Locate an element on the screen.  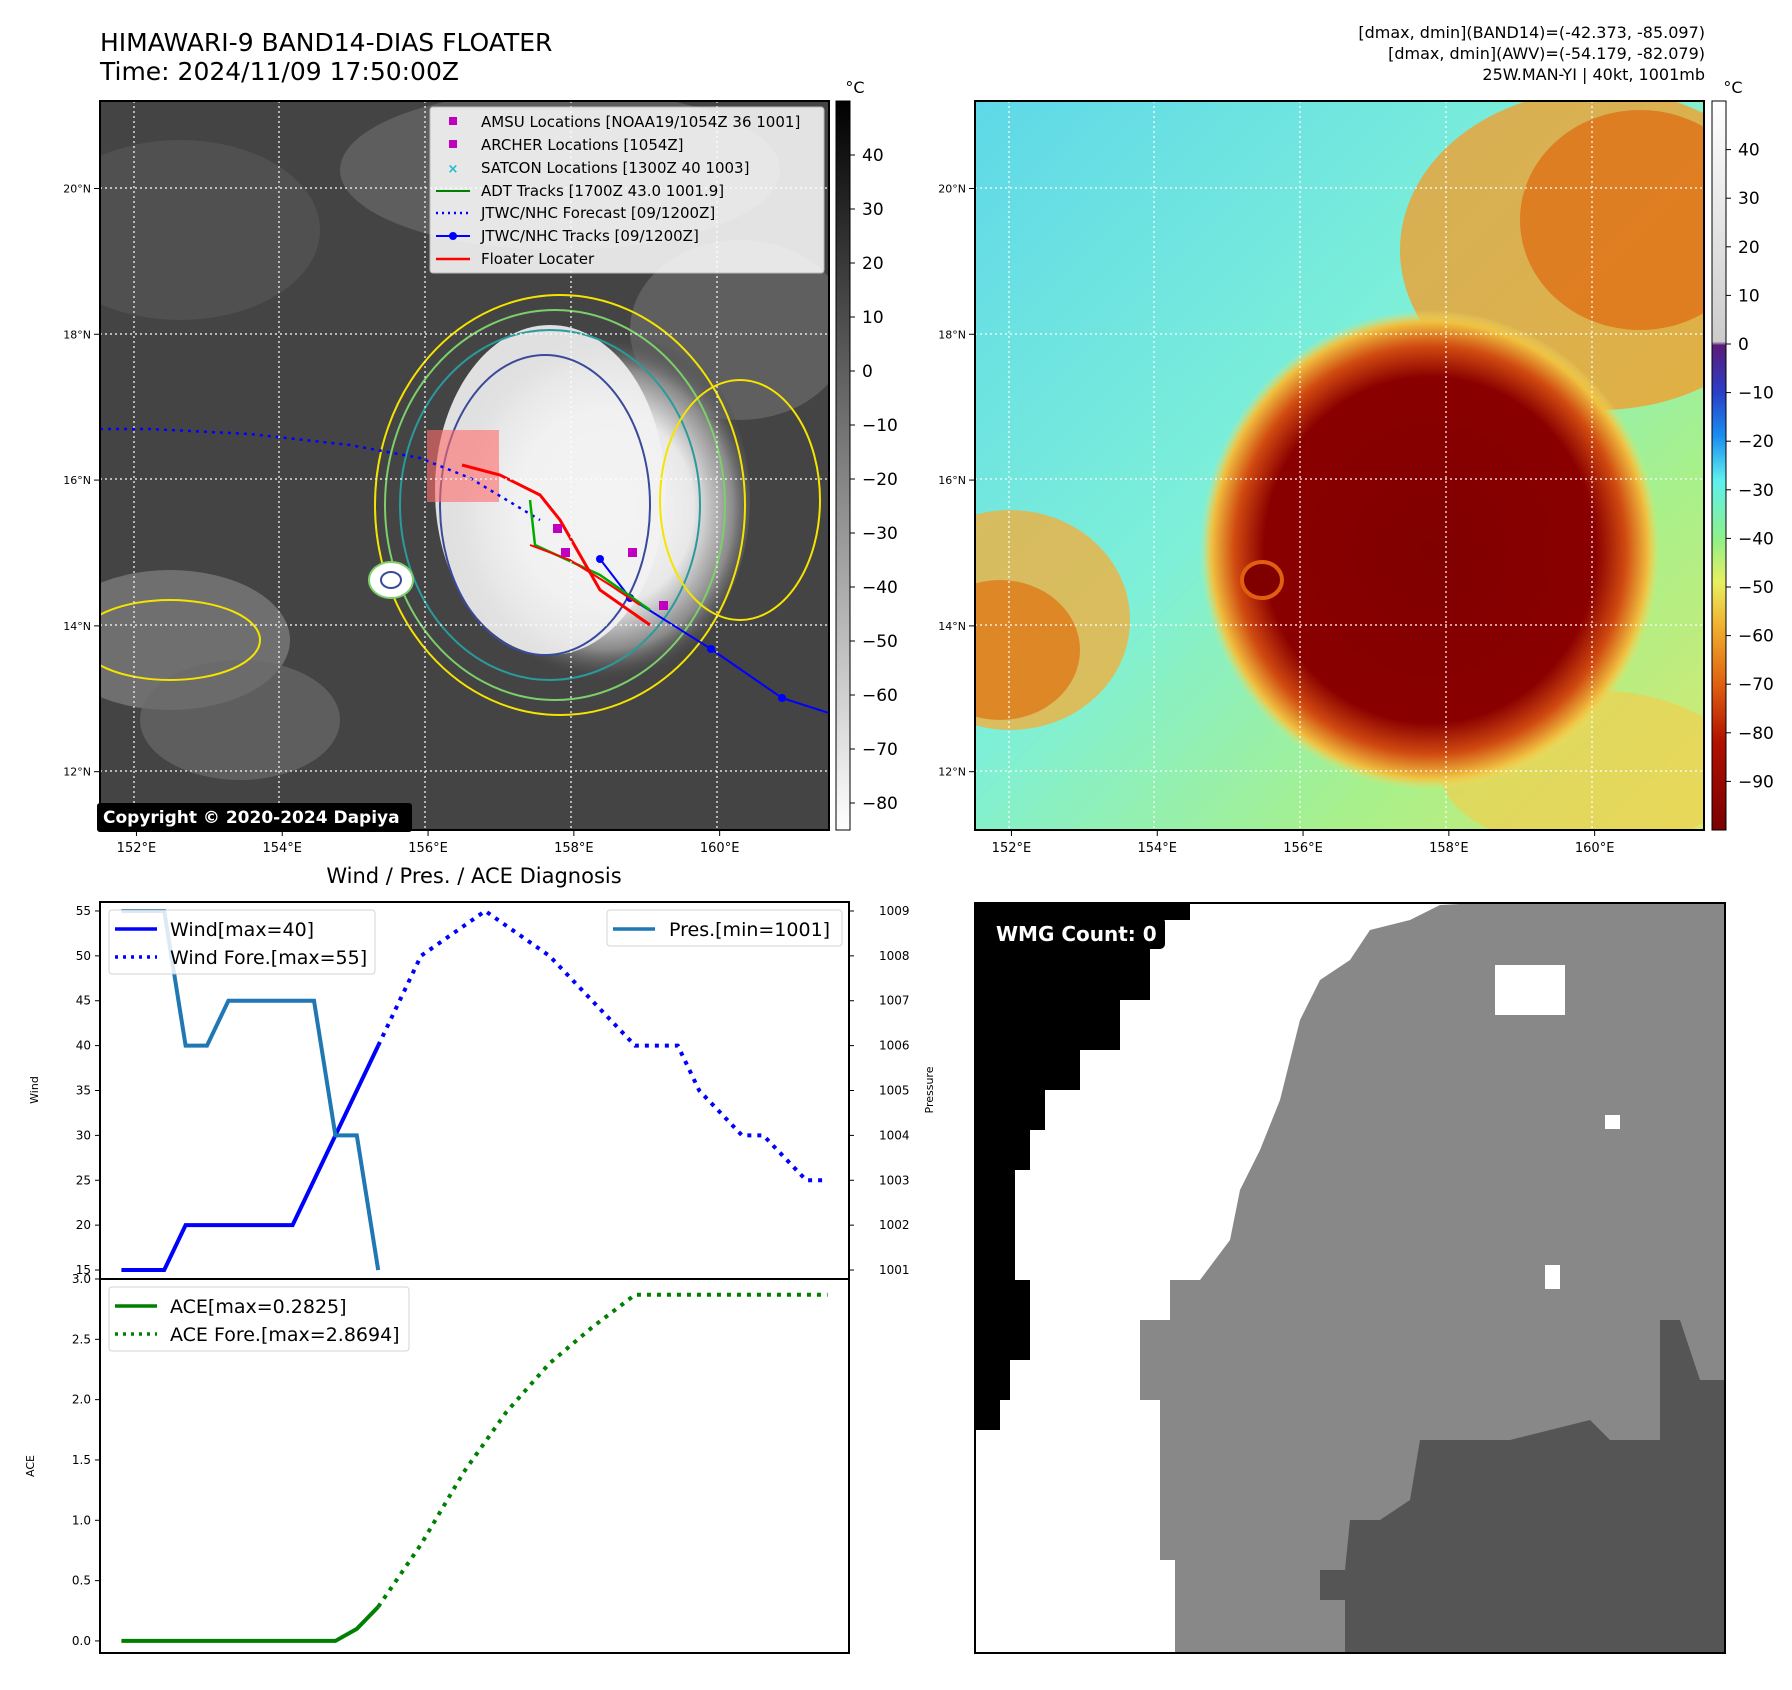
ace-ytick-label: 2.0 is located at coordinates (81, 1400).